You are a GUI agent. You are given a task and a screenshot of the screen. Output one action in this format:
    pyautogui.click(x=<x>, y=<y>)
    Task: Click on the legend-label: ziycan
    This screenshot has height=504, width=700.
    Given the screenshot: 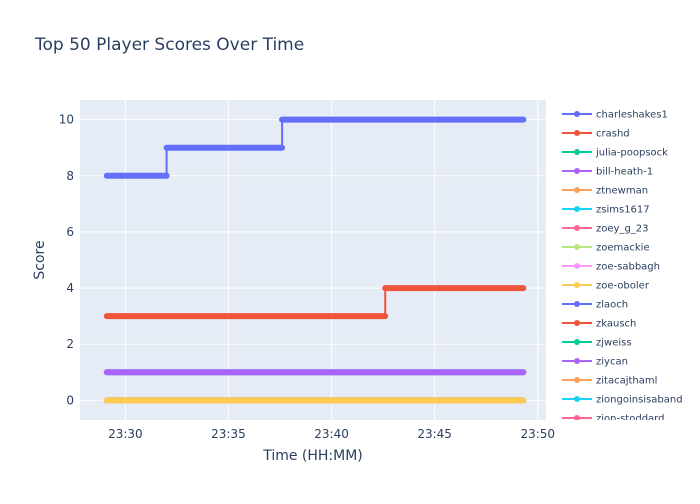 What is the action you would take?
    pyautogui.click(x=612, y=362)
    